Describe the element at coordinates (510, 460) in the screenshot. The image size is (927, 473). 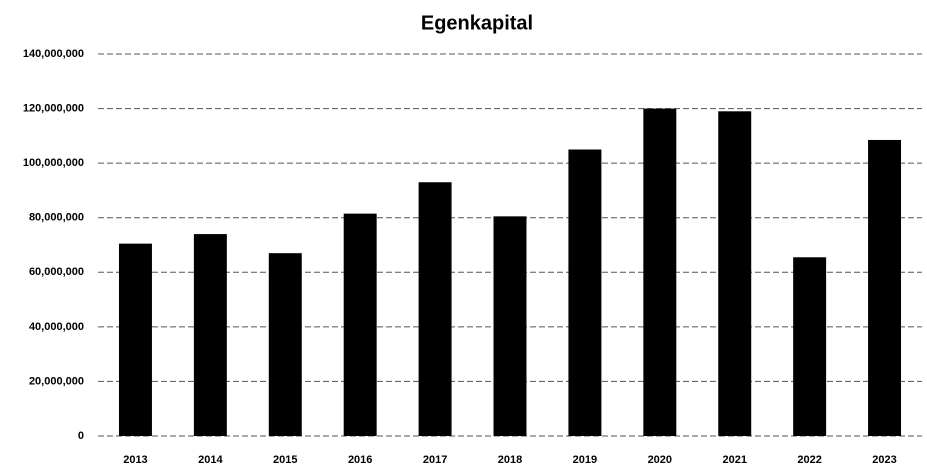
I see `x-tick-label: 2018` at that location.